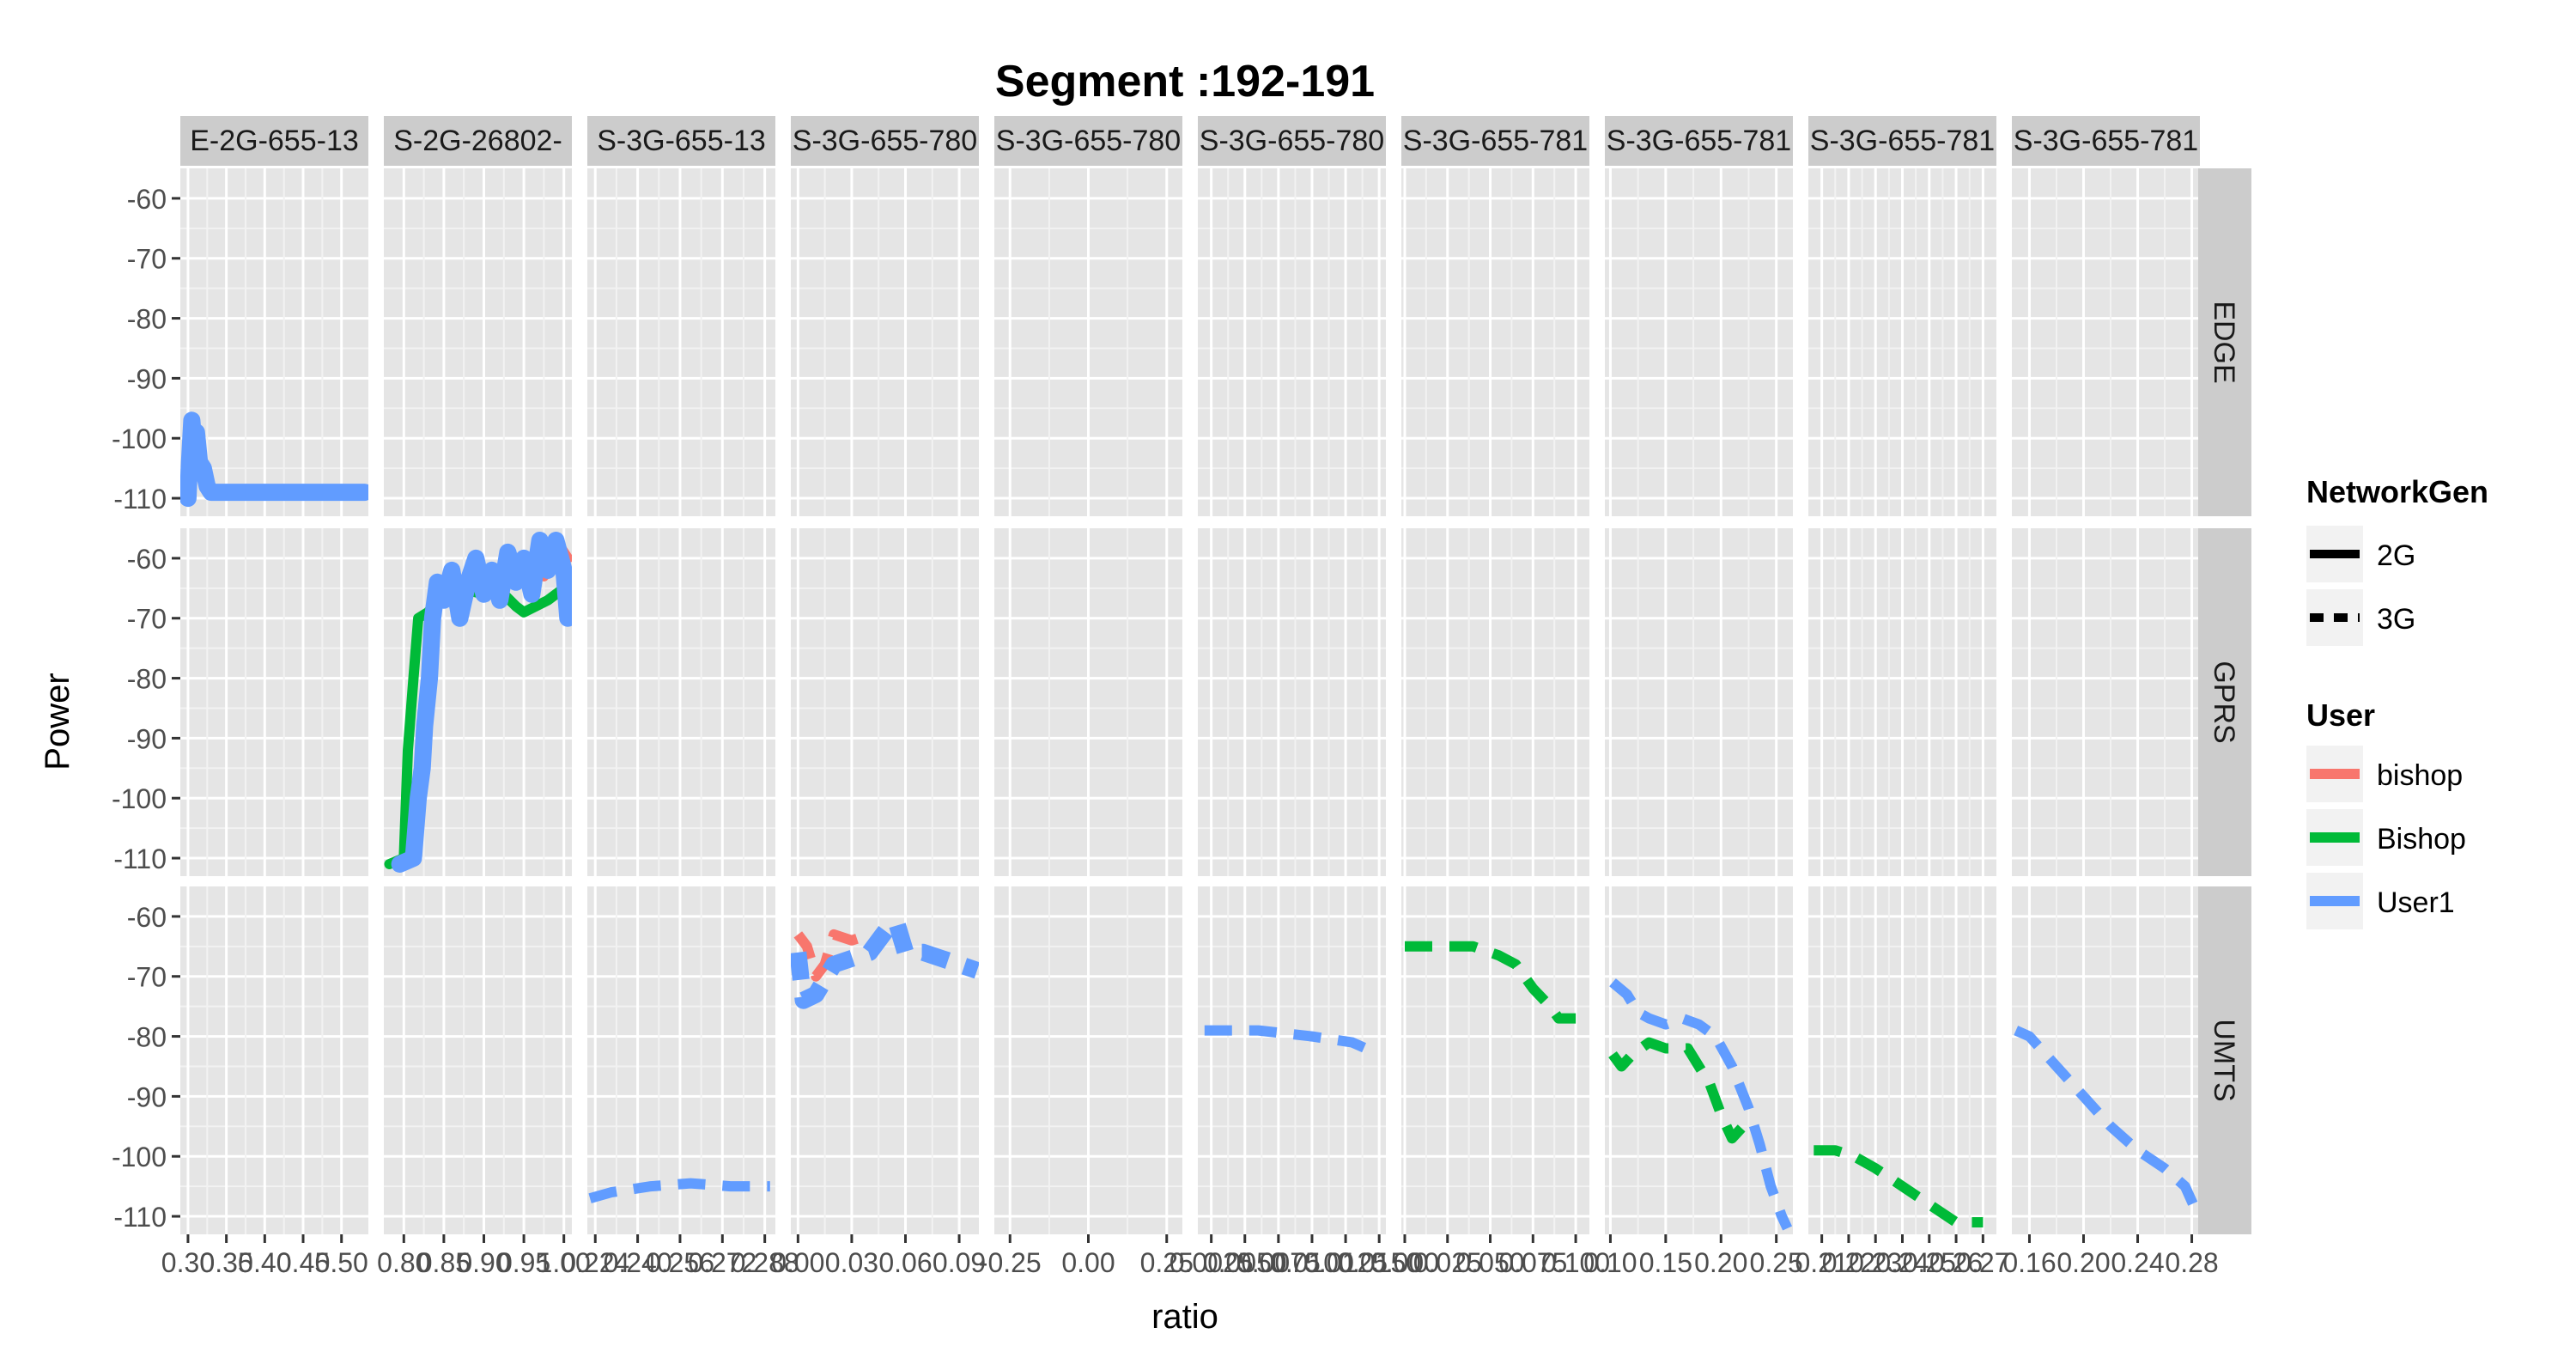 The height and width of the screenshot is (1352, 2576). Describe the element at coordinates (680, 1262) in the screenshot. I see `x-tick-label: 0.256` at that location.